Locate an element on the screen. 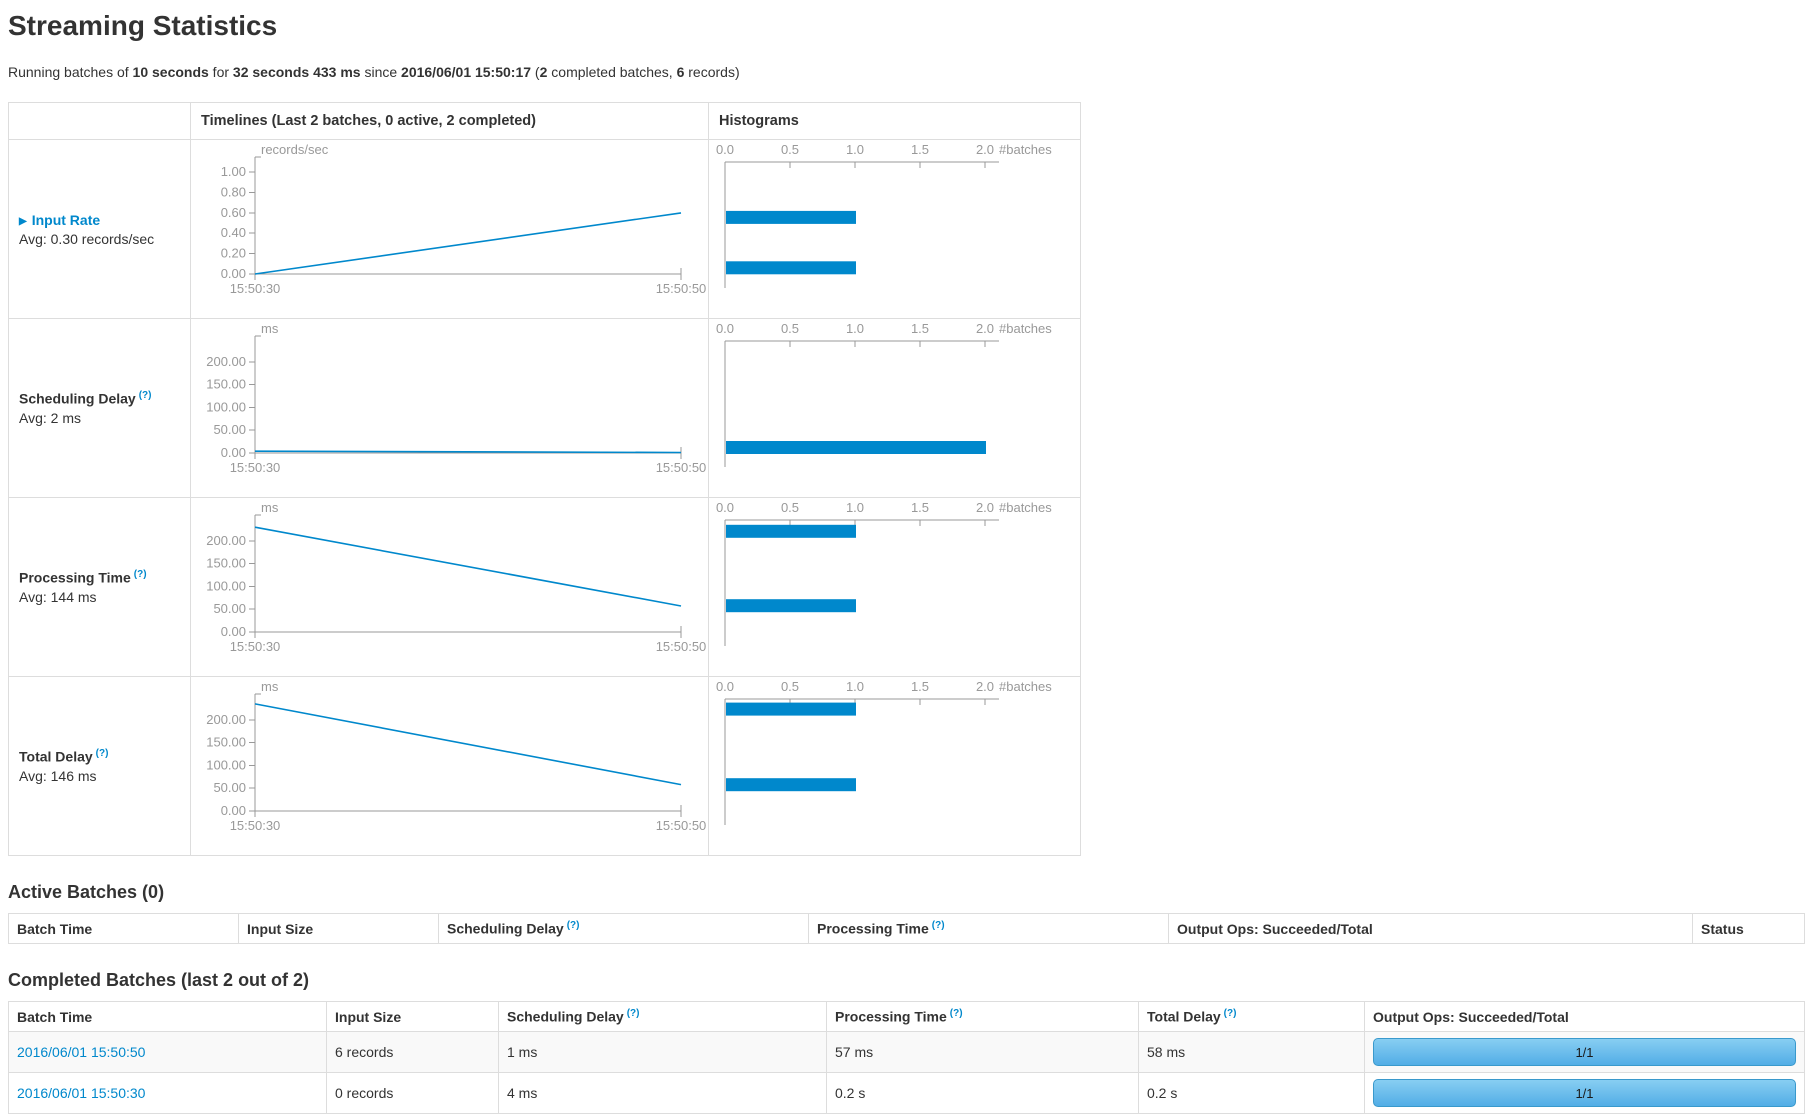 The width and height of the screenshot is (1812, 1114). summary-segment: ( is located at coordinates (535, 72).